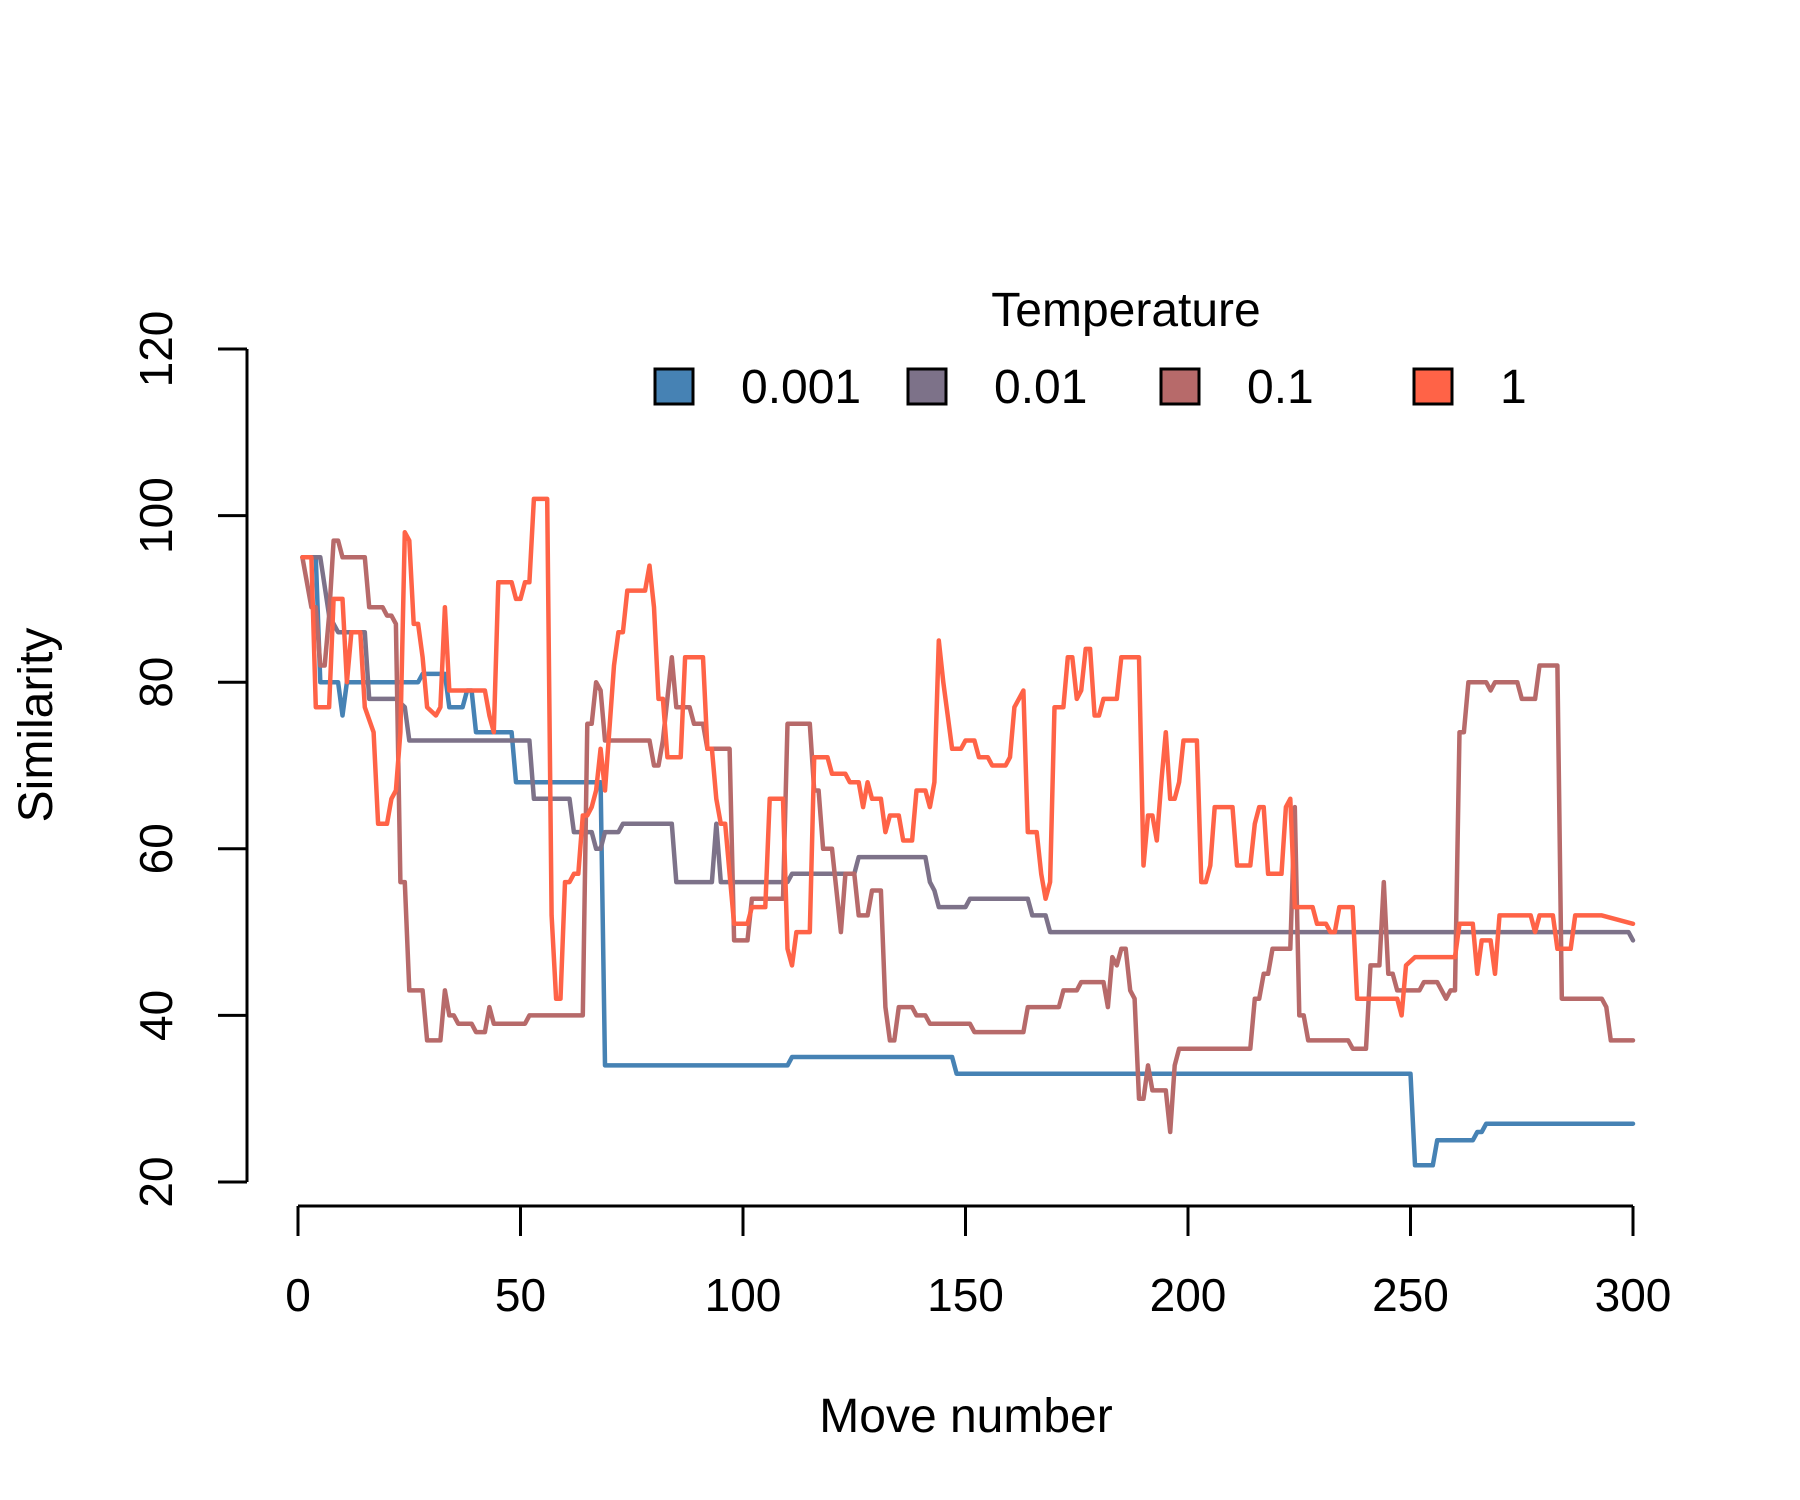 This screenshot has height=1500, width=1800. Describe the element at coordinates (1188, 1295) in the screenshot. I see `x-tick-label: 200` at that location.